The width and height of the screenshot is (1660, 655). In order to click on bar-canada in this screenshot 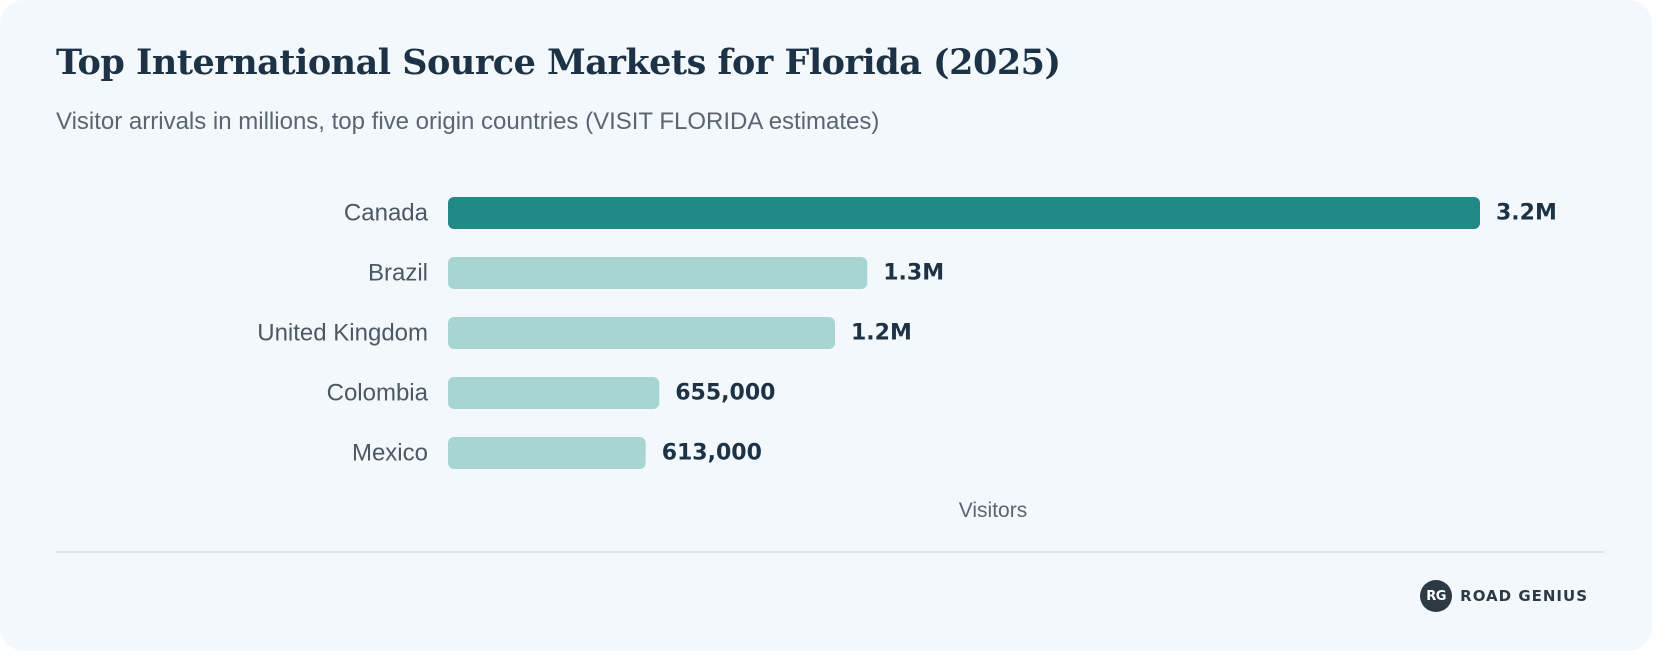, I will do `click(964, 213)`.